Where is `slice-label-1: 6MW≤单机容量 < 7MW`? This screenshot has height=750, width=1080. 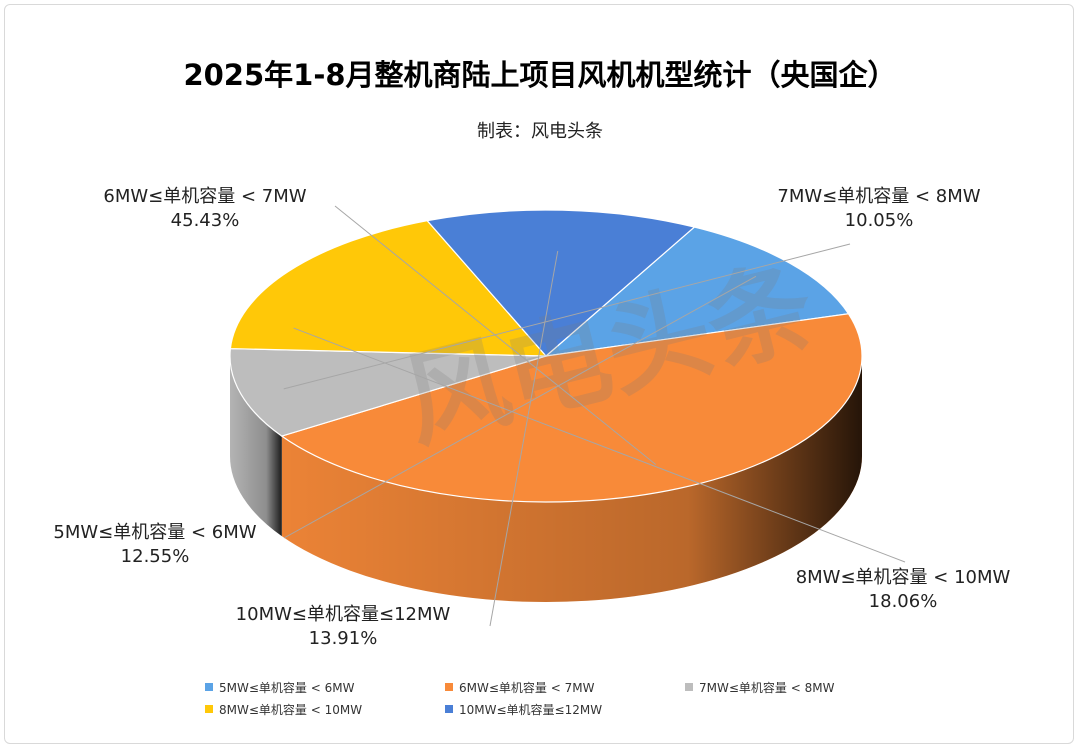 slice-label-1: 6MW≤单机容量 < 7MW is located at coordinates (204, 196).